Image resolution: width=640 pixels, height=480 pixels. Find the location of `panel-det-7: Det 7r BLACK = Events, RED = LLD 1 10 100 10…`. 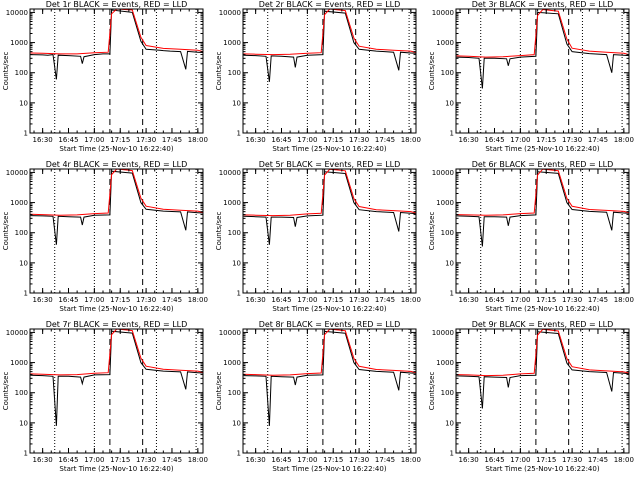

panel-det-7: Det 7r BLACK = Events, RED = LLD 1 10 100 10… is located at coordinates (105, 396).